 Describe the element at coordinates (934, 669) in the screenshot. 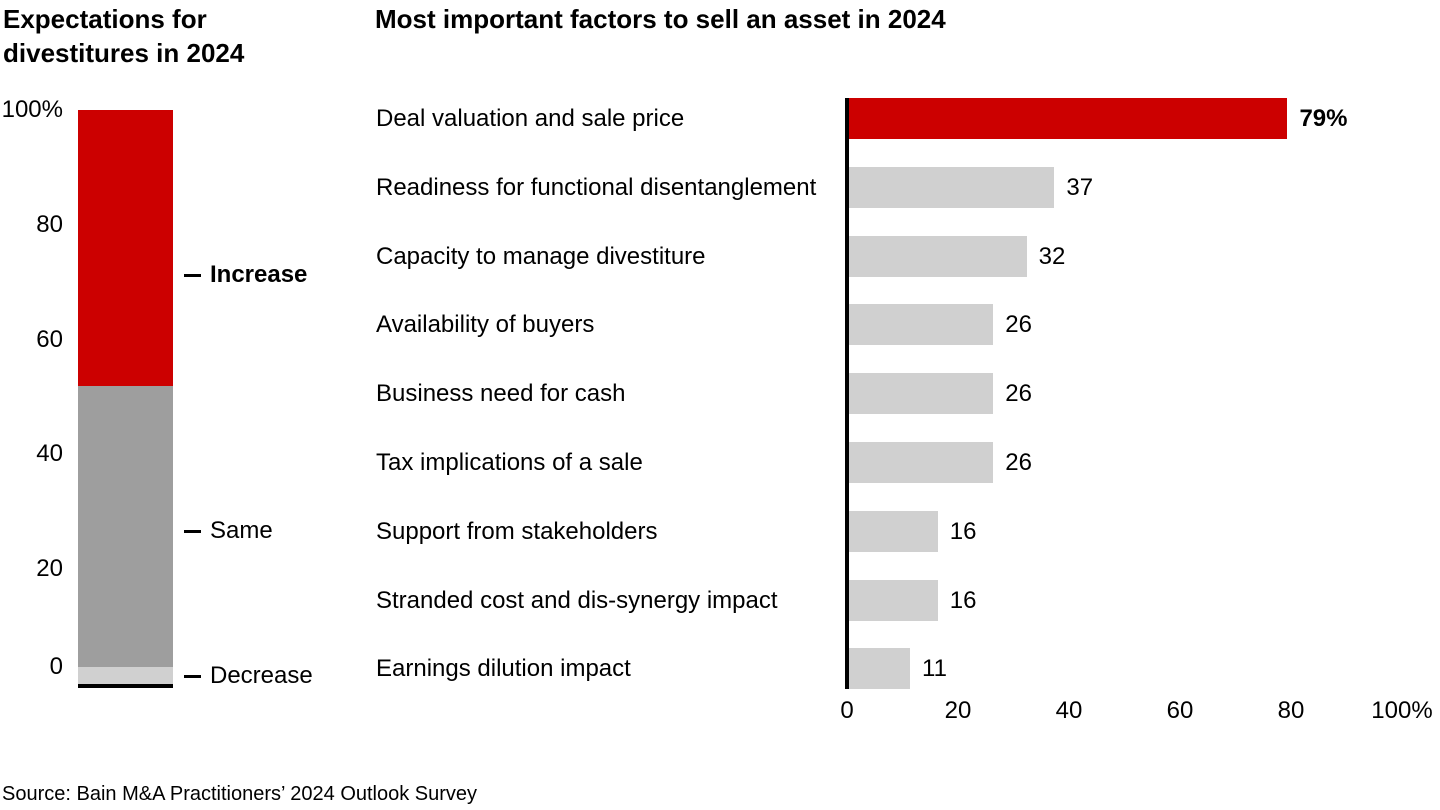

I see `value-label: 11` at that location.